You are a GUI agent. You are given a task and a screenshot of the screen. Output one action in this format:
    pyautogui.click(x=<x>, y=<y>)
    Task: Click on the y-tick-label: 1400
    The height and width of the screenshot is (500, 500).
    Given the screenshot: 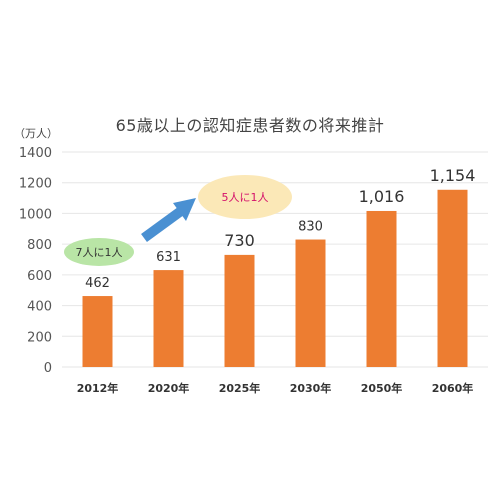 What is the action you would take?
    pyautogui.click(x=35, y=153)
    